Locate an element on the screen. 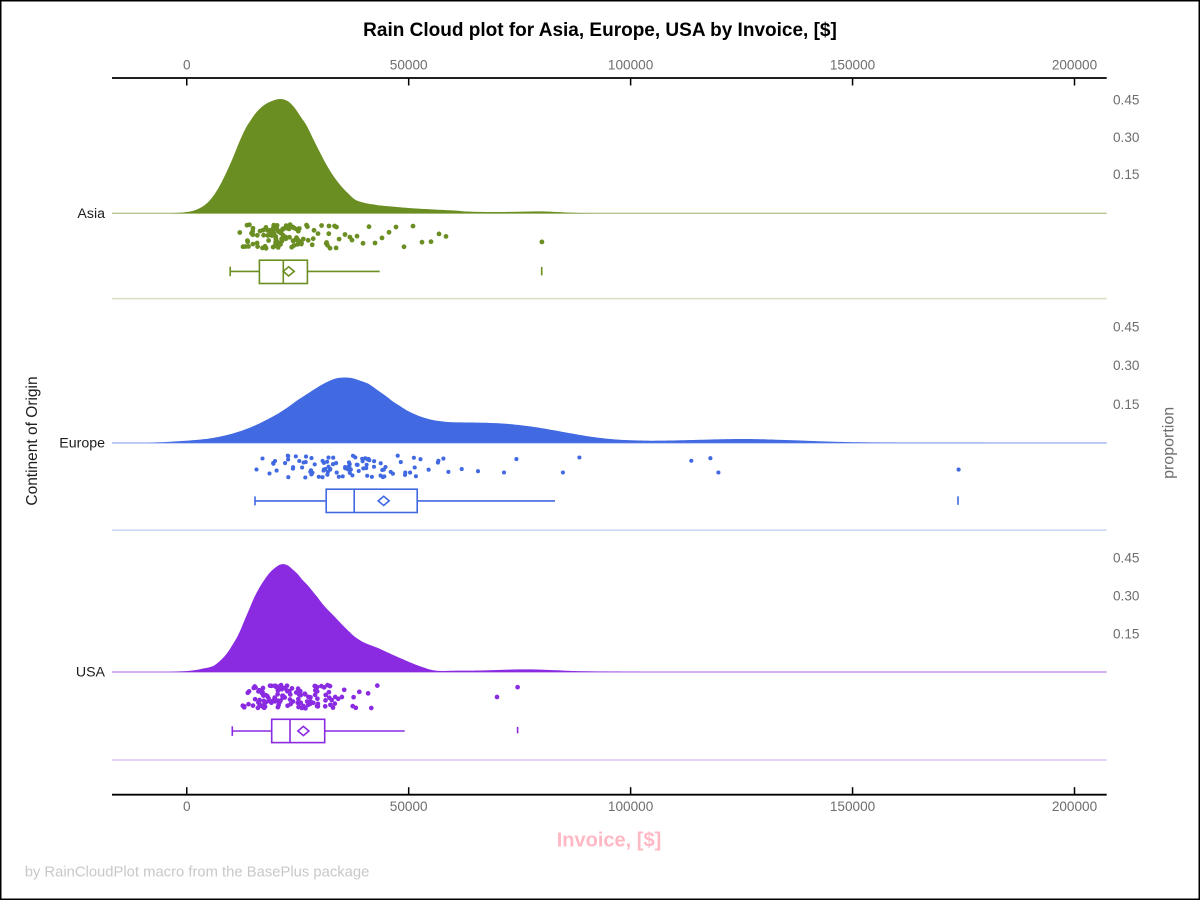 Image resolution: width=1200 pixels, height=900 pixels. svg-text: USA is located at coordinates (91, 673).